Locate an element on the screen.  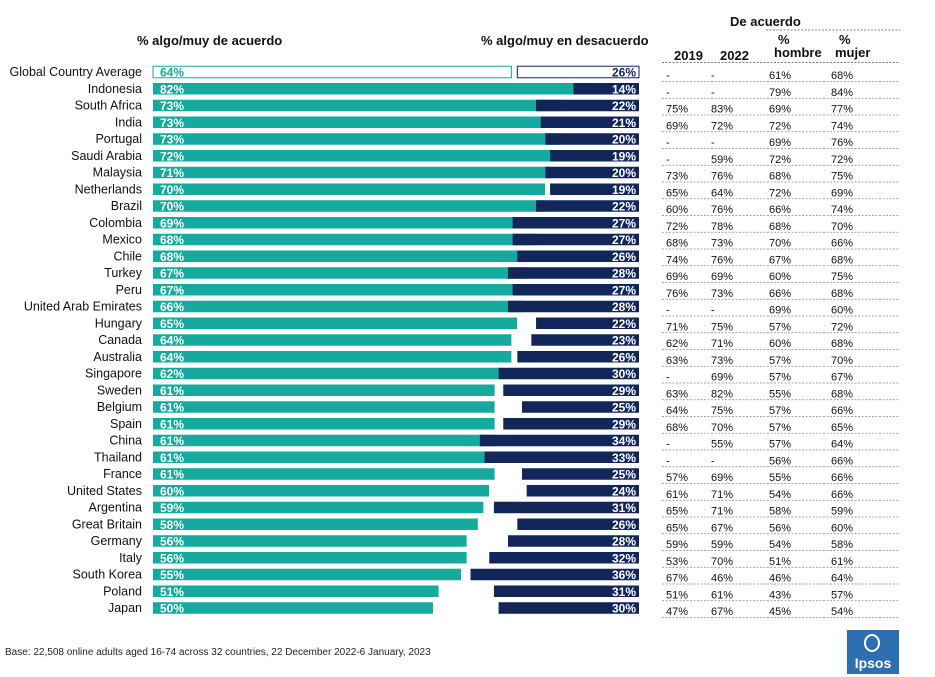
agree-value-label: 73% is located at coordinates (172, 140).